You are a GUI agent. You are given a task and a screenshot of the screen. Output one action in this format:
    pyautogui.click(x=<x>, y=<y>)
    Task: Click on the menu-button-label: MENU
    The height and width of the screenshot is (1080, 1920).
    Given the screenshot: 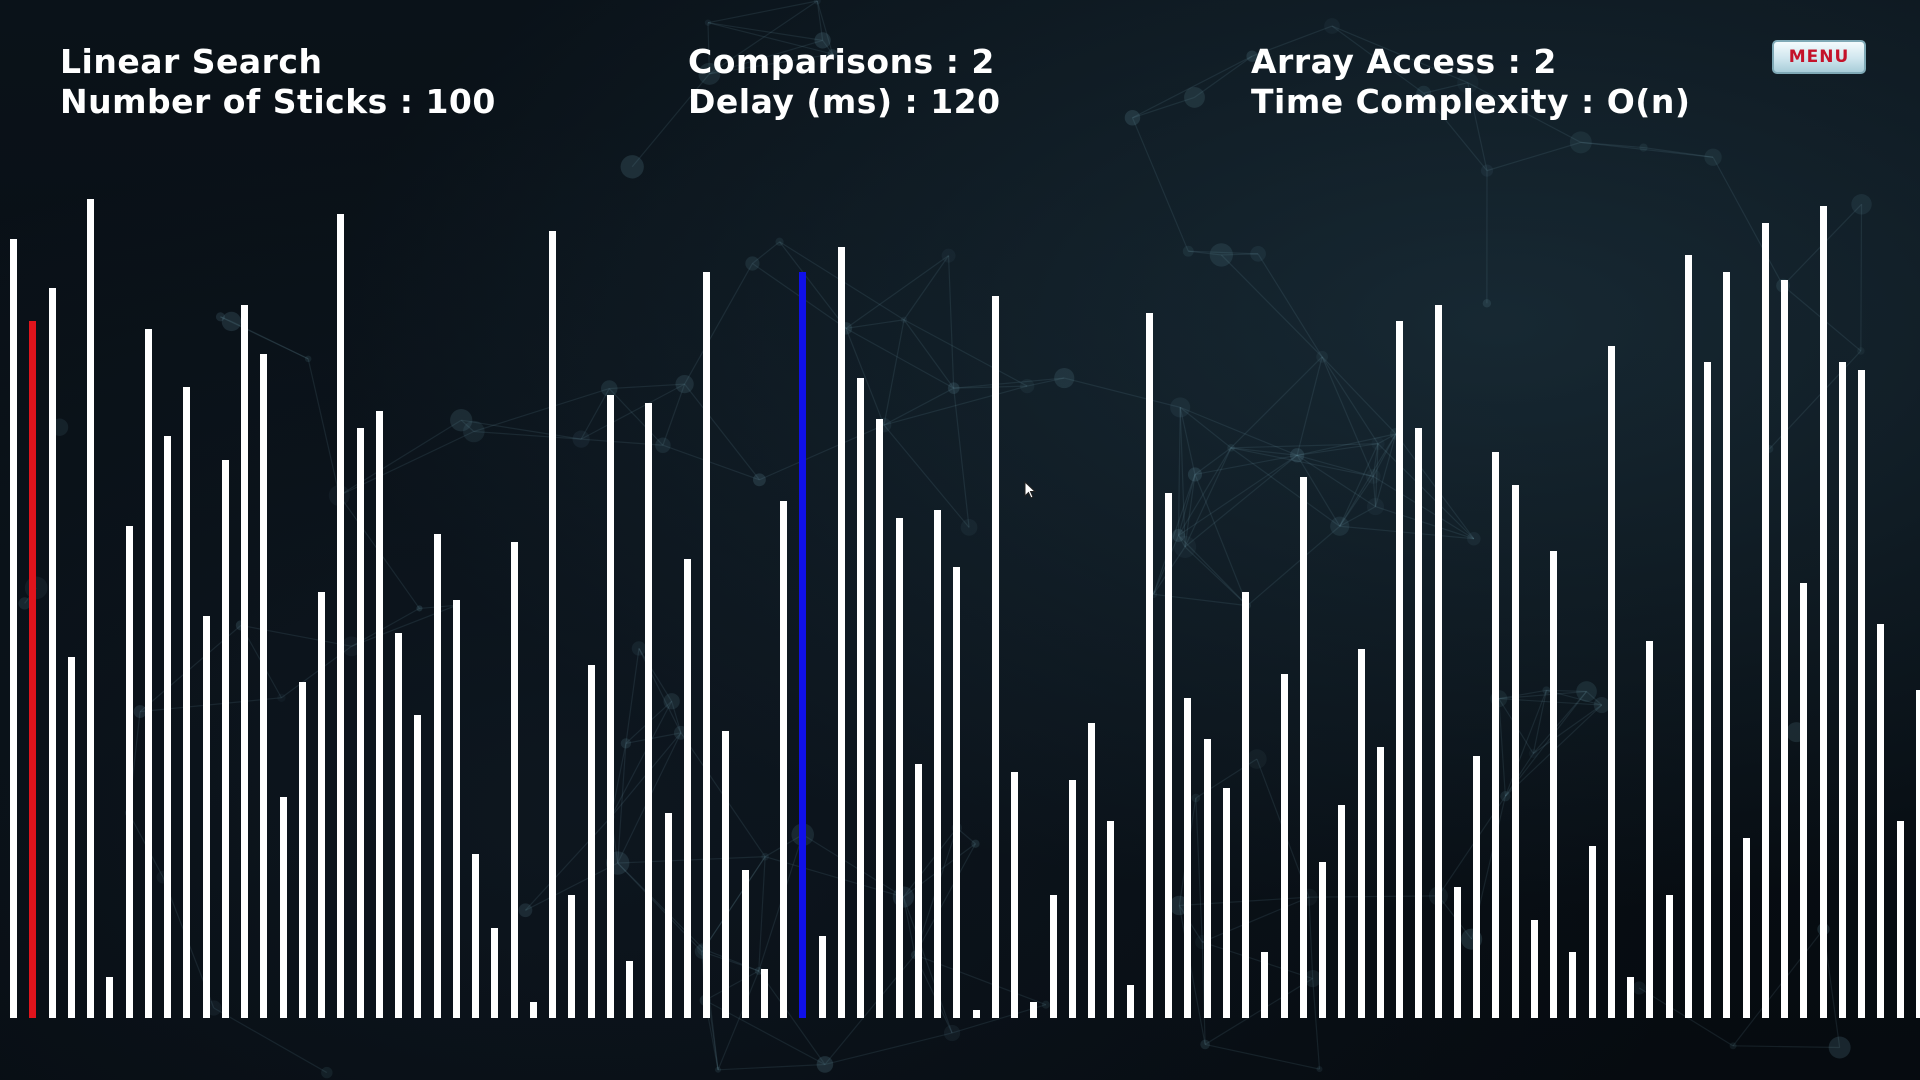 What is the action you would take?
    pyautogui.click(x=1819, y=57)
    